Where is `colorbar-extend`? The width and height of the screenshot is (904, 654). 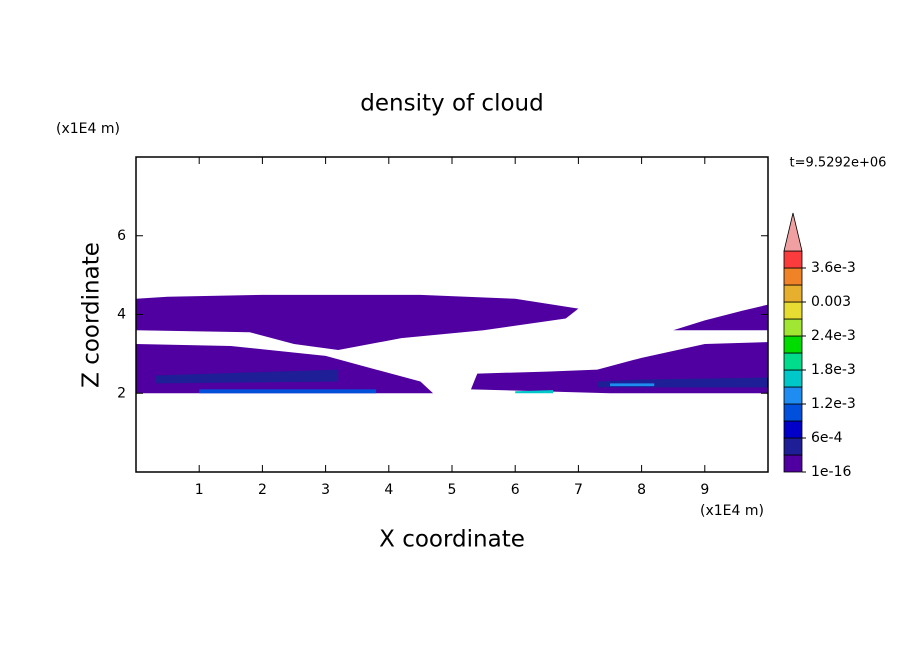
colorbar-extend is located at coordinates (793, 232).